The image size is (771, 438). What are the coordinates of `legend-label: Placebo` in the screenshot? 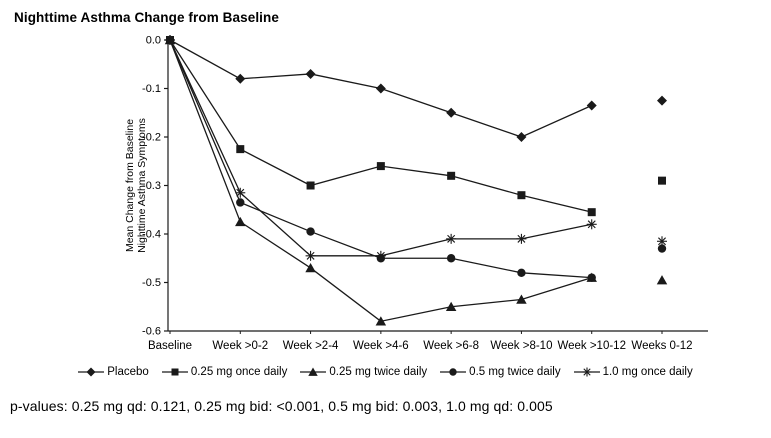 It's located at (128, 372).